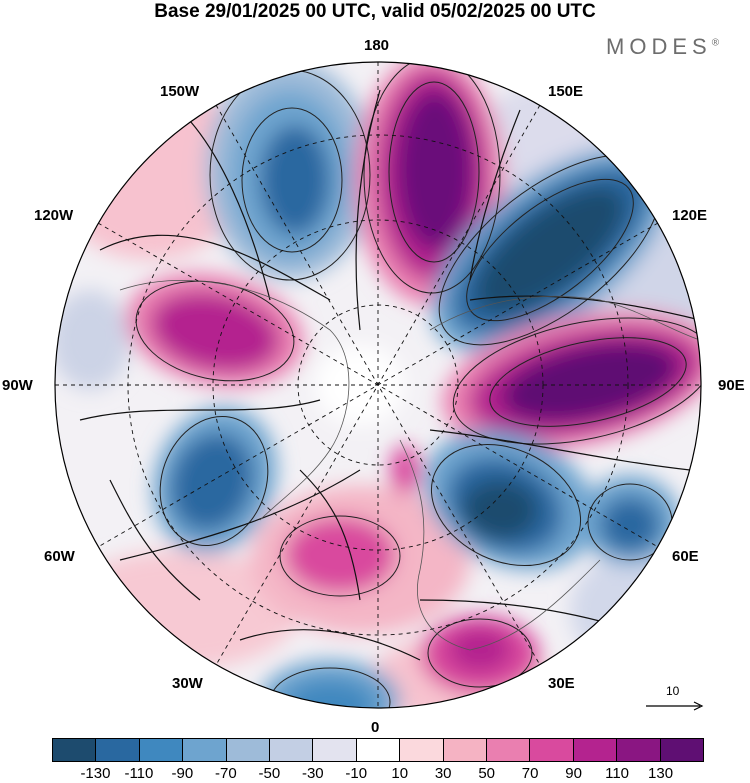 The width and height of the screenshot is (750, 783). What do you see at coordinates (566, 91) in the screenshot?
I see `lon-label-150e: 150E` at bounding box center [566, 91].